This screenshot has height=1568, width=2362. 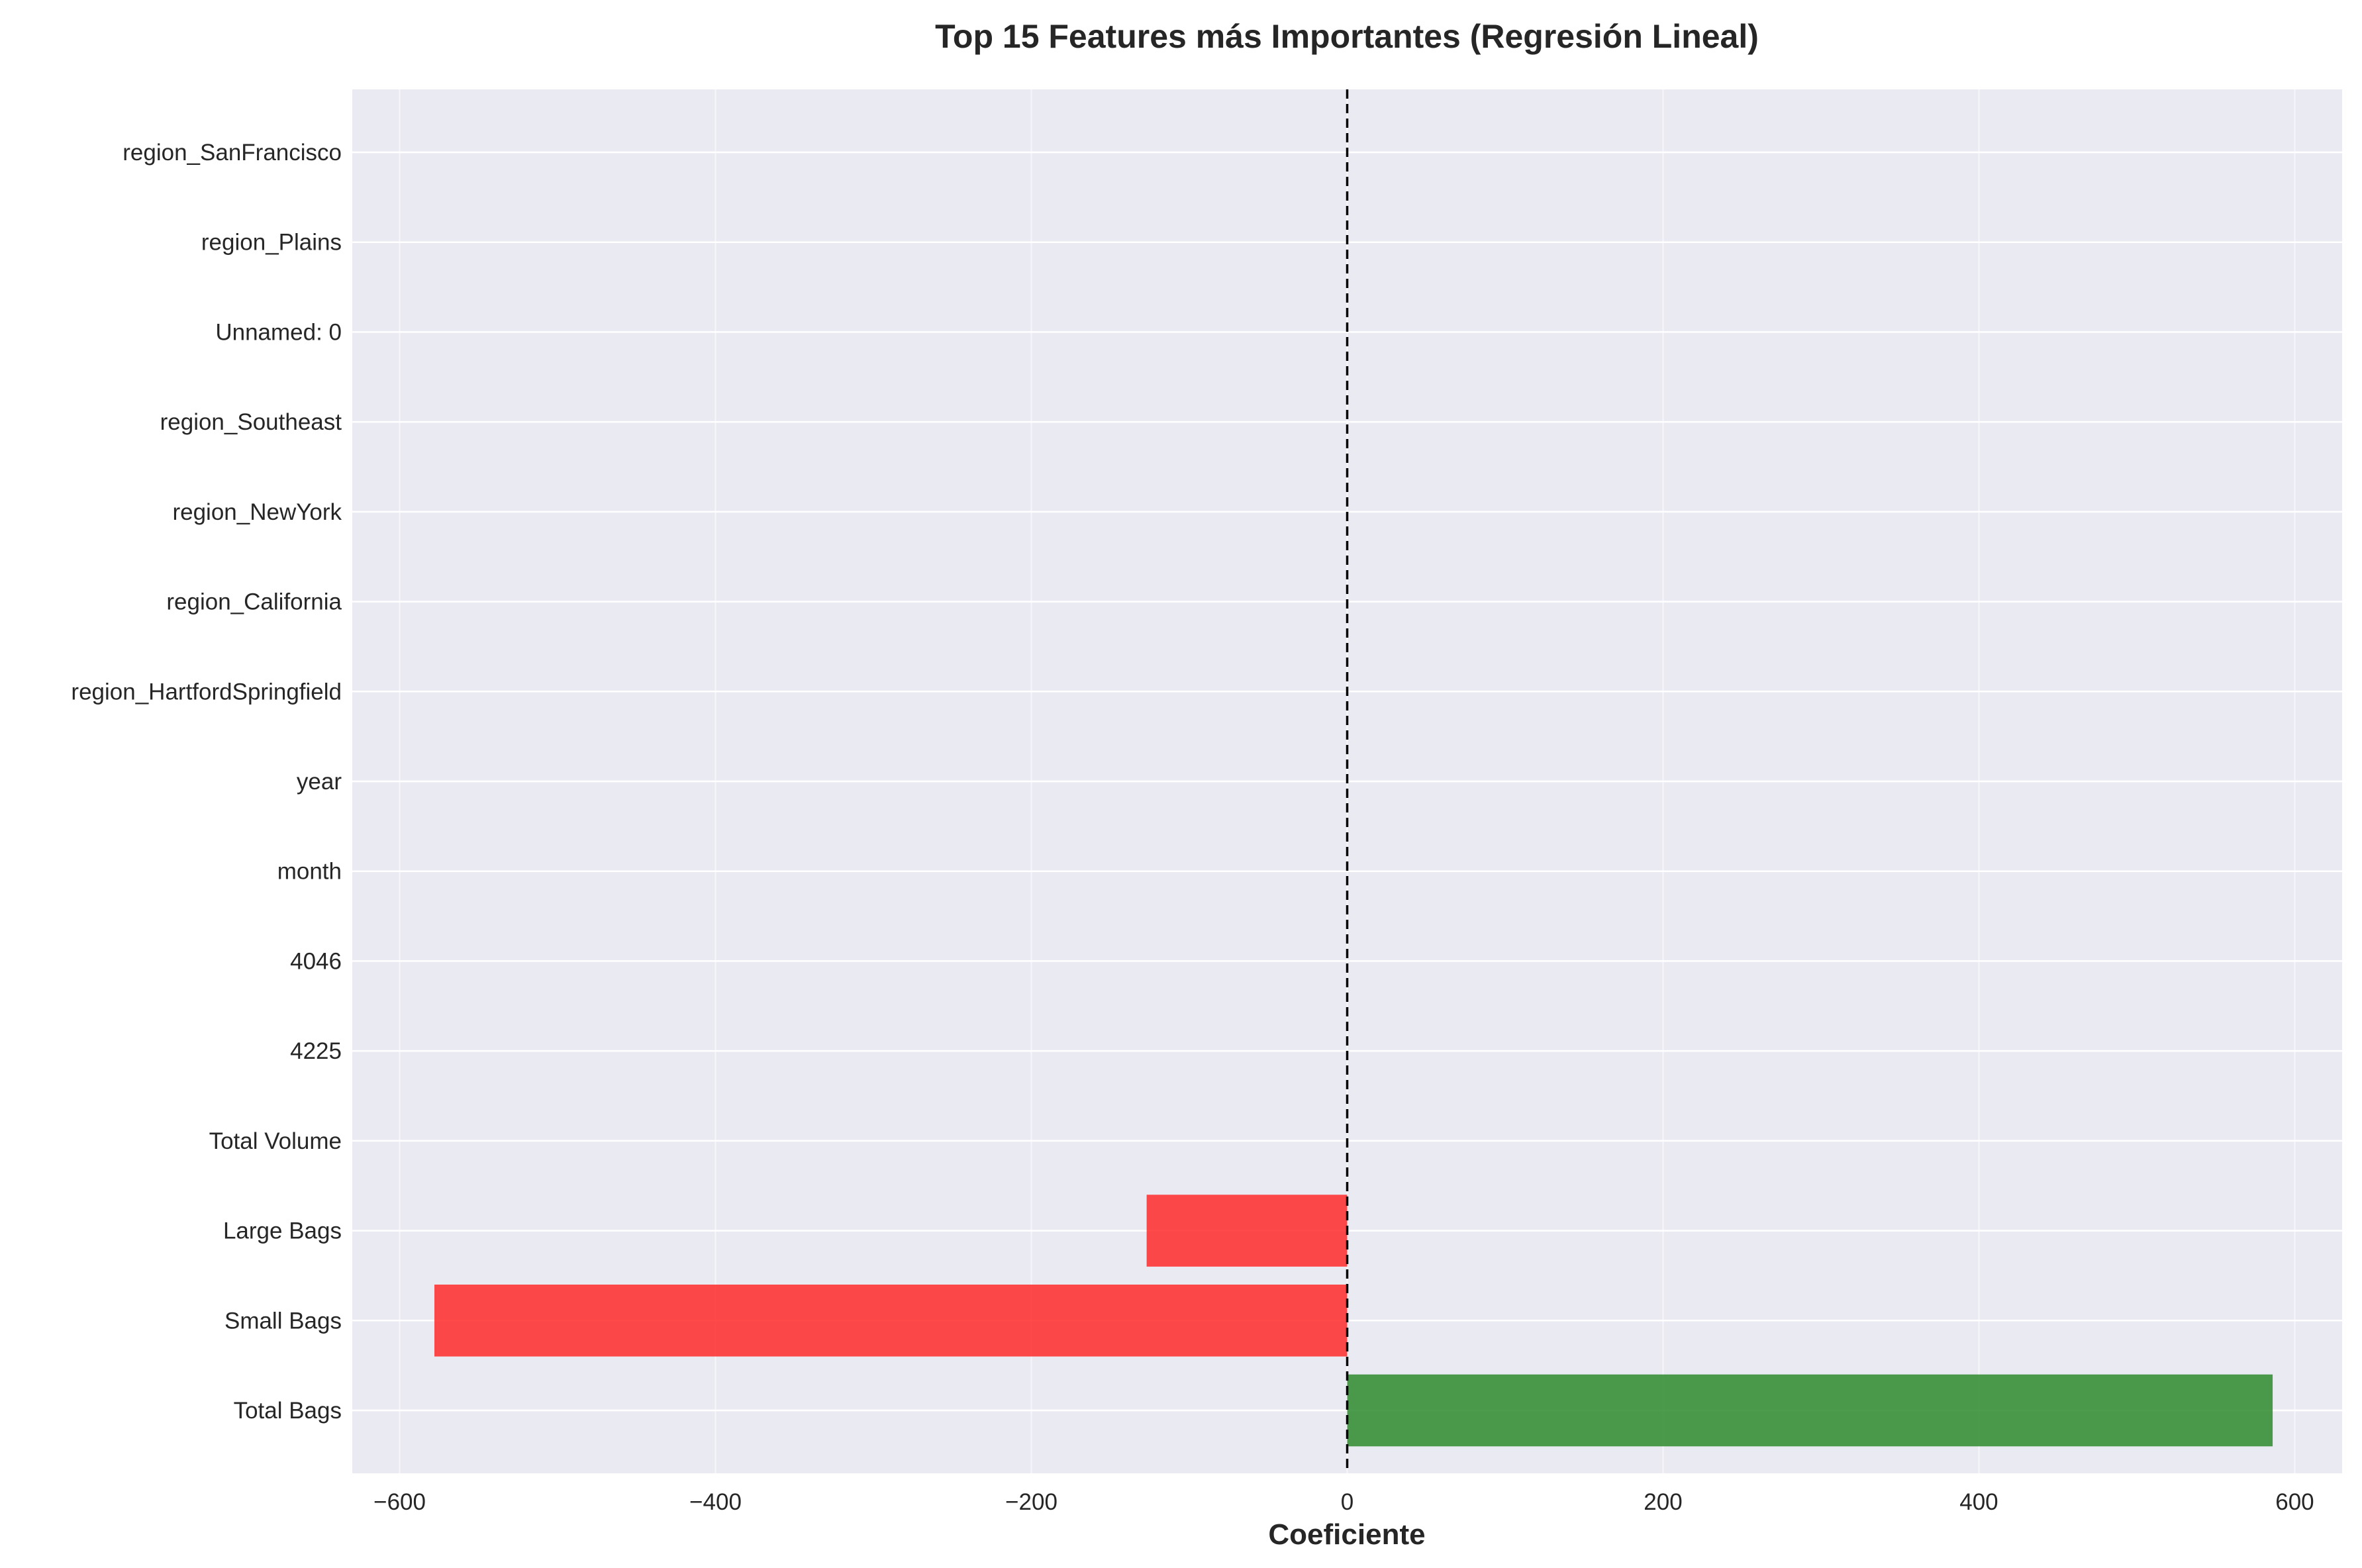 I want to click on y-tick-label: Total Bags, so click(x=288, y=1411).